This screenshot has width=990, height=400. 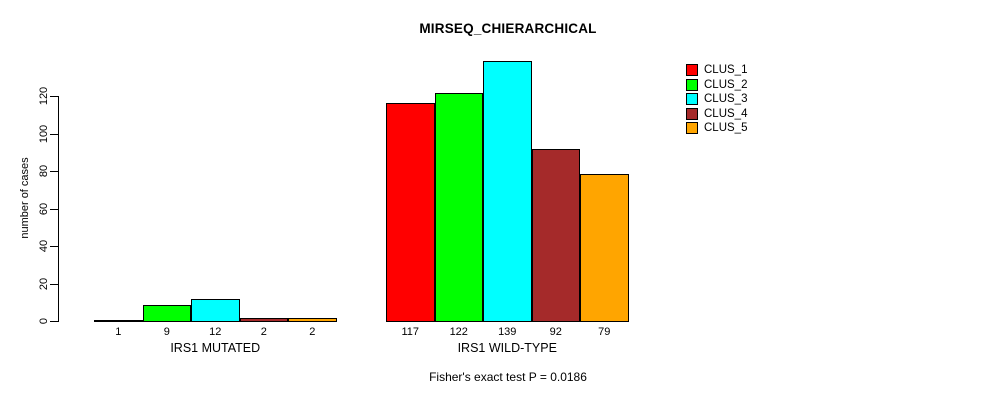 I want to click on legend-label: CLUS_5, so click(x=726, y=128).